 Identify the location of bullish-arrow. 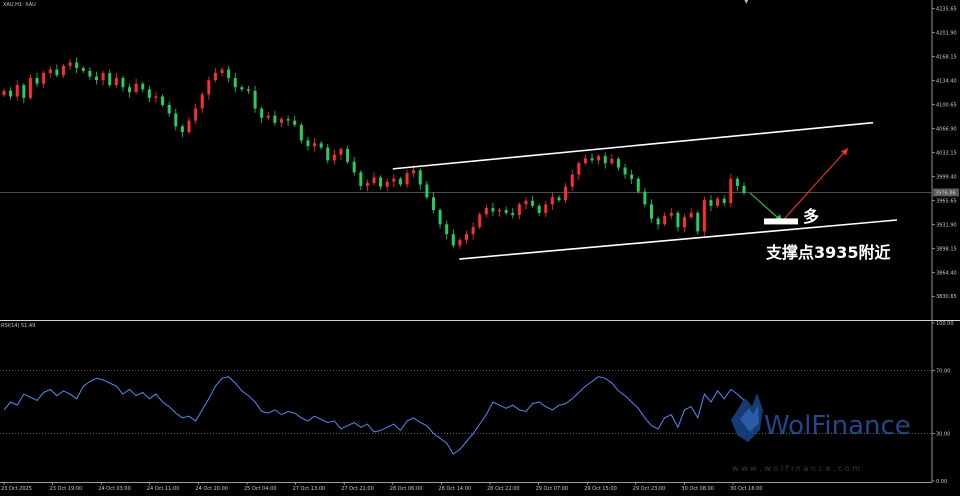
(815, 184).